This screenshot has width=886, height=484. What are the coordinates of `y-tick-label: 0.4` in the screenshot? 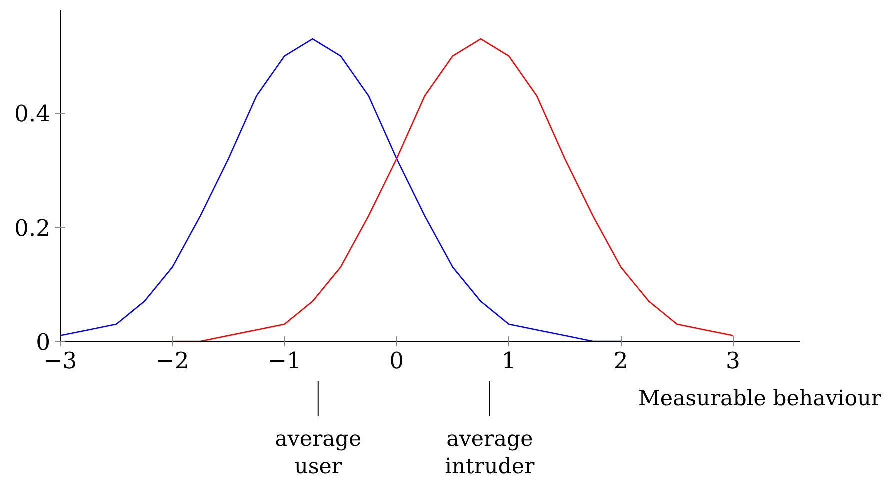 It's located at (32, 115).